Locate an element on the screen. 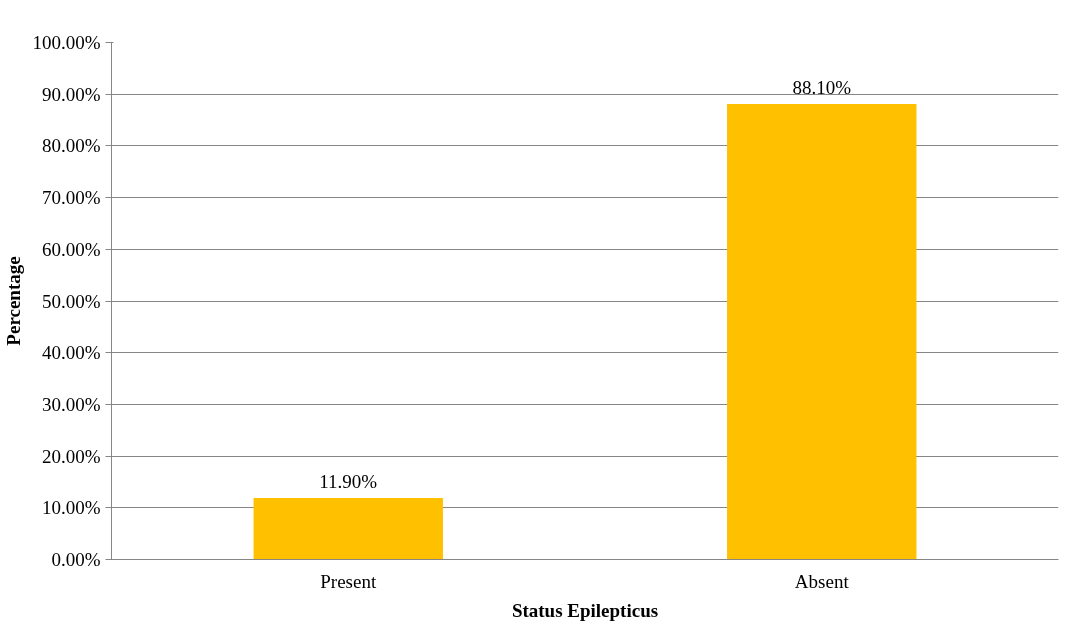 This screenshot has height=623, width=1074. y-tick-label: 90.00% is located at coordinates (71, 94).